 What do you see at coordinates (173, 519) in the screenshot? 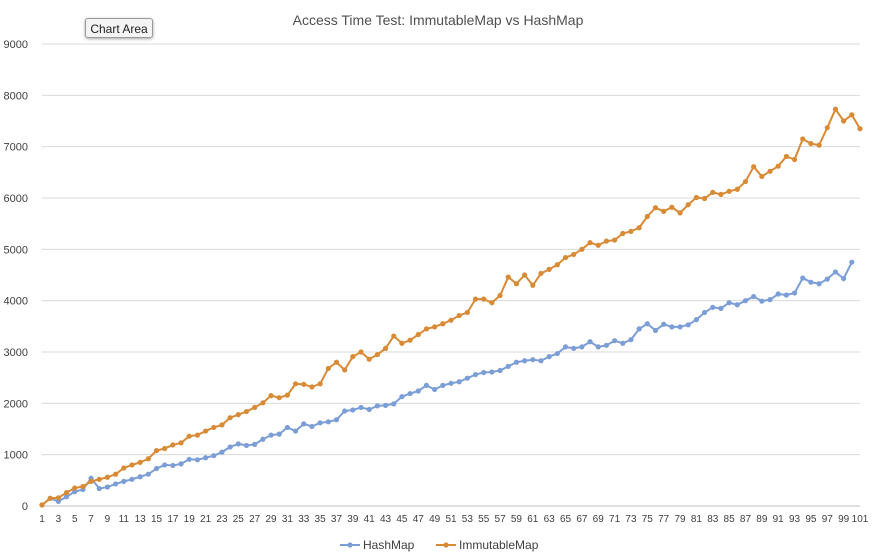
I see `x-tick-label: 17` at bounding box center [173, 519].